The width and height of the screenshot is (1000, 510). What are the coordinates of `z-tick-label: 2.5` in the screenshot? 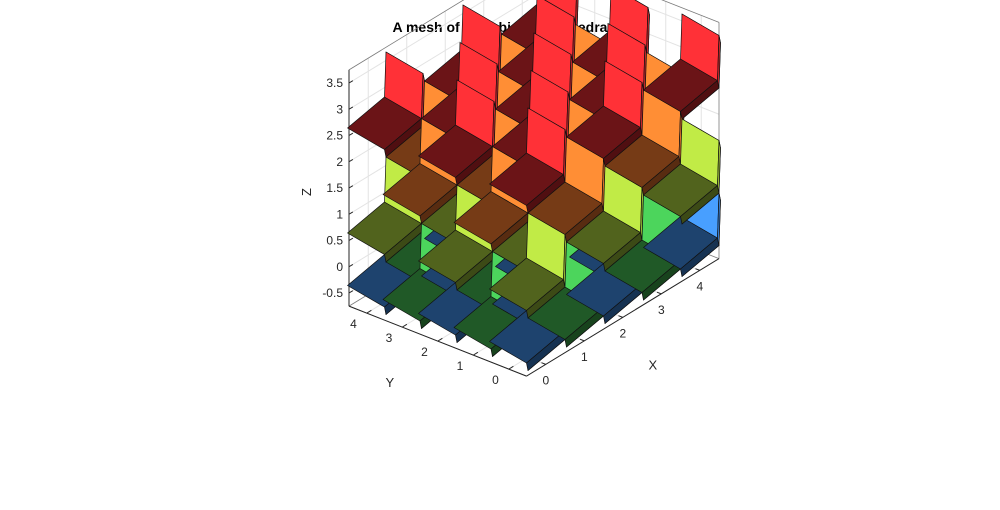 It's located at (334, 136).